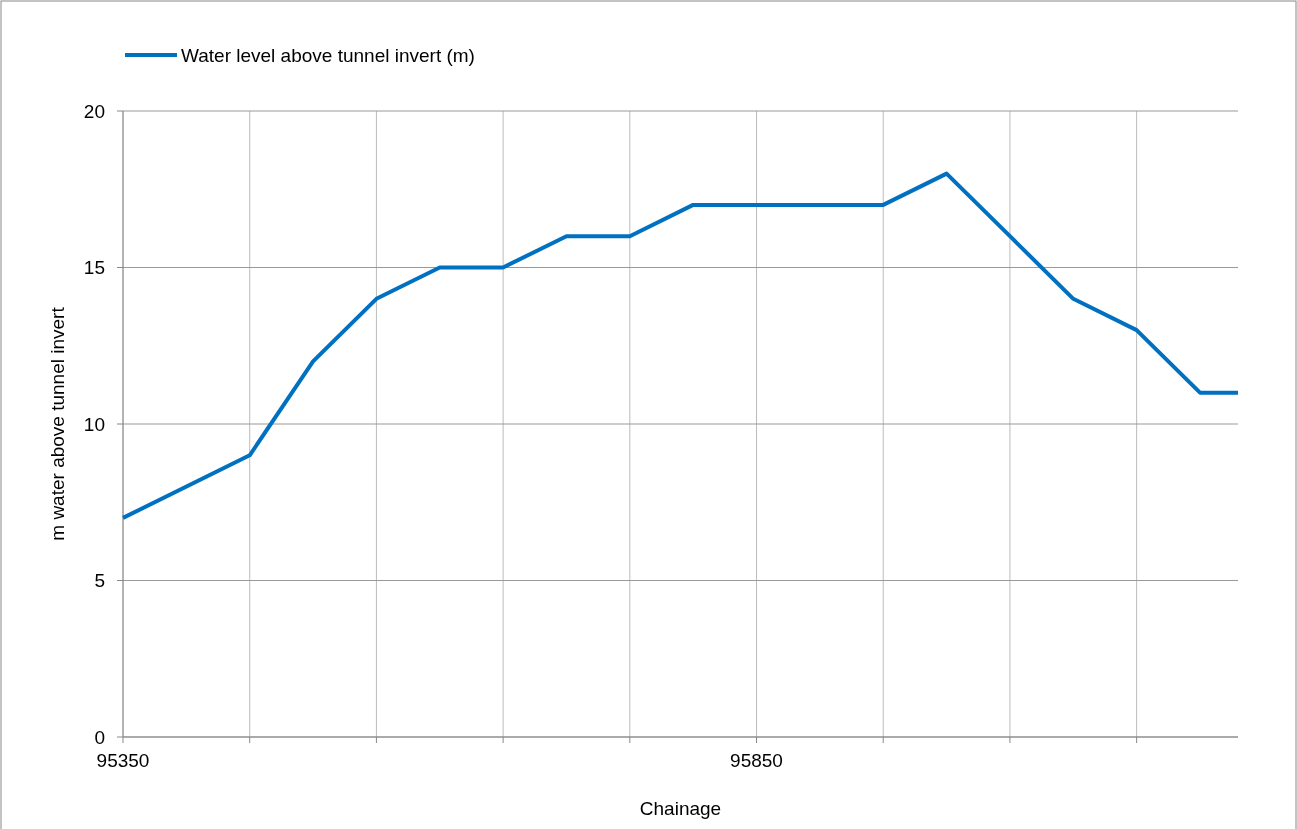  Describe the element at coordinates (680, 808) in the screenshot. I see `x-axis-title: Chainage` at that location.